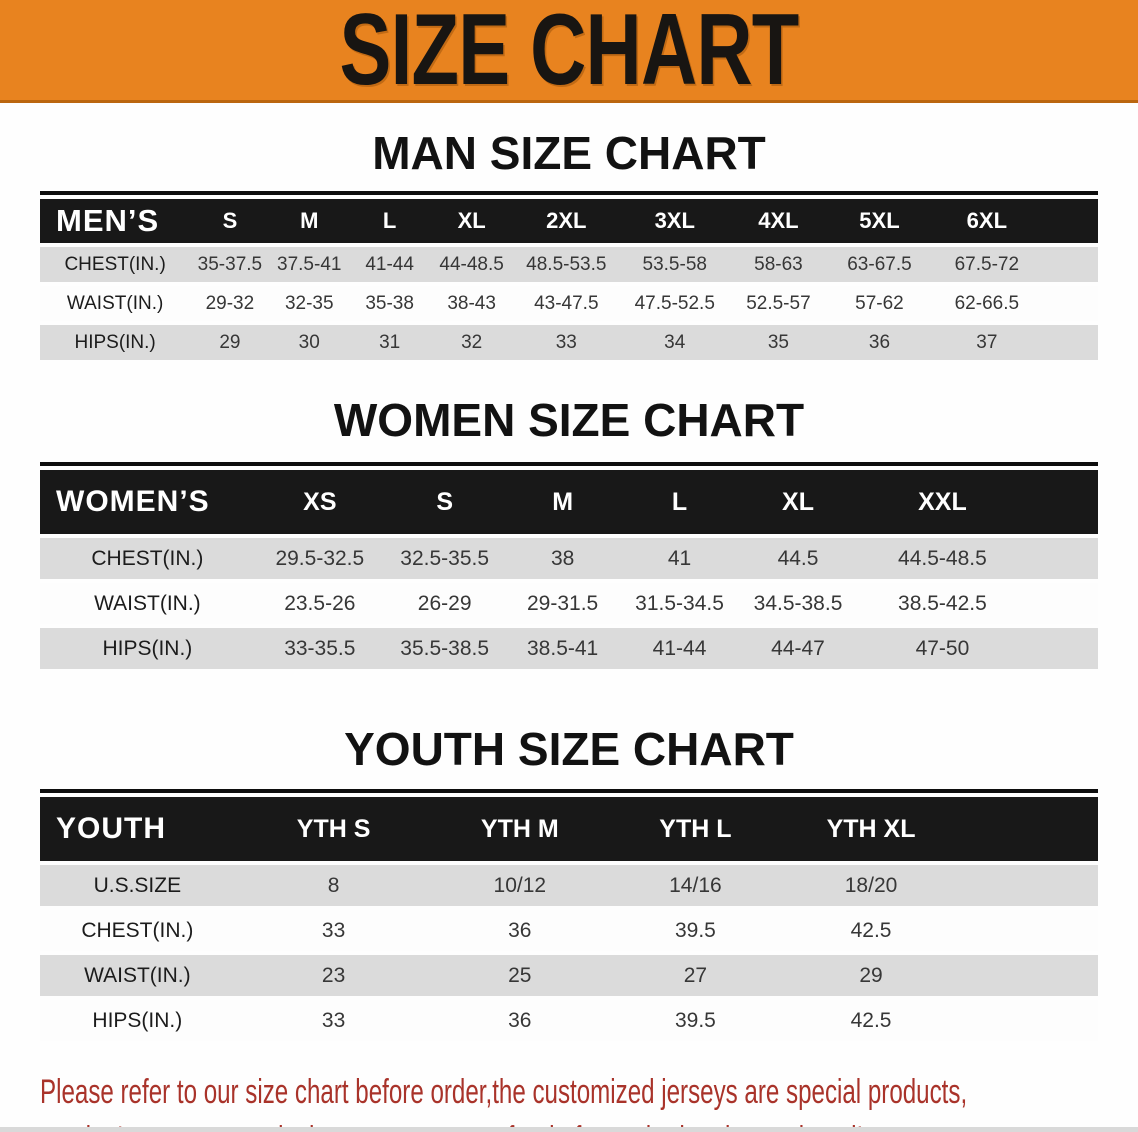  Describe the element at coordinates (389, 221) in the screenshot. I see `men-size-header: L` at that location.